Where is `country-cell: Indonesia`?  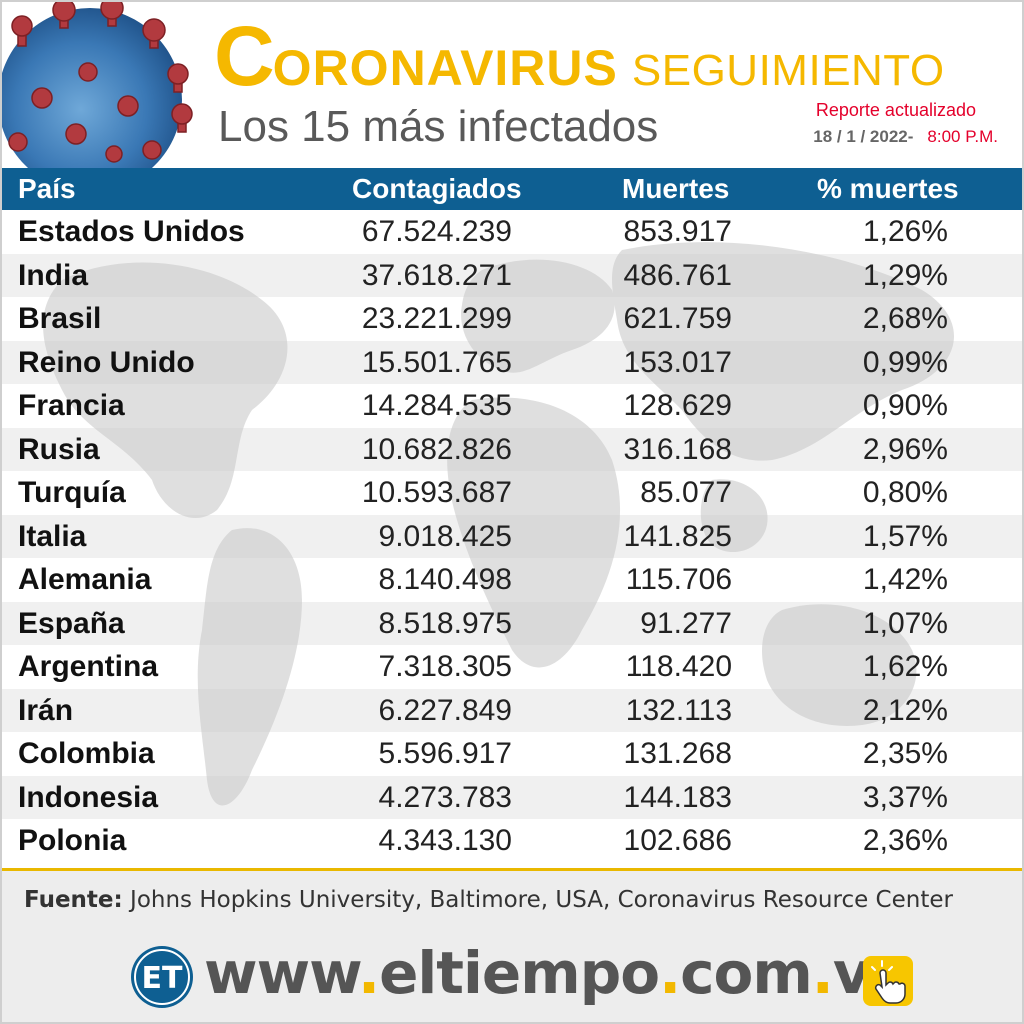
country-cell: Indonesia is located at coordinates (88, 797).